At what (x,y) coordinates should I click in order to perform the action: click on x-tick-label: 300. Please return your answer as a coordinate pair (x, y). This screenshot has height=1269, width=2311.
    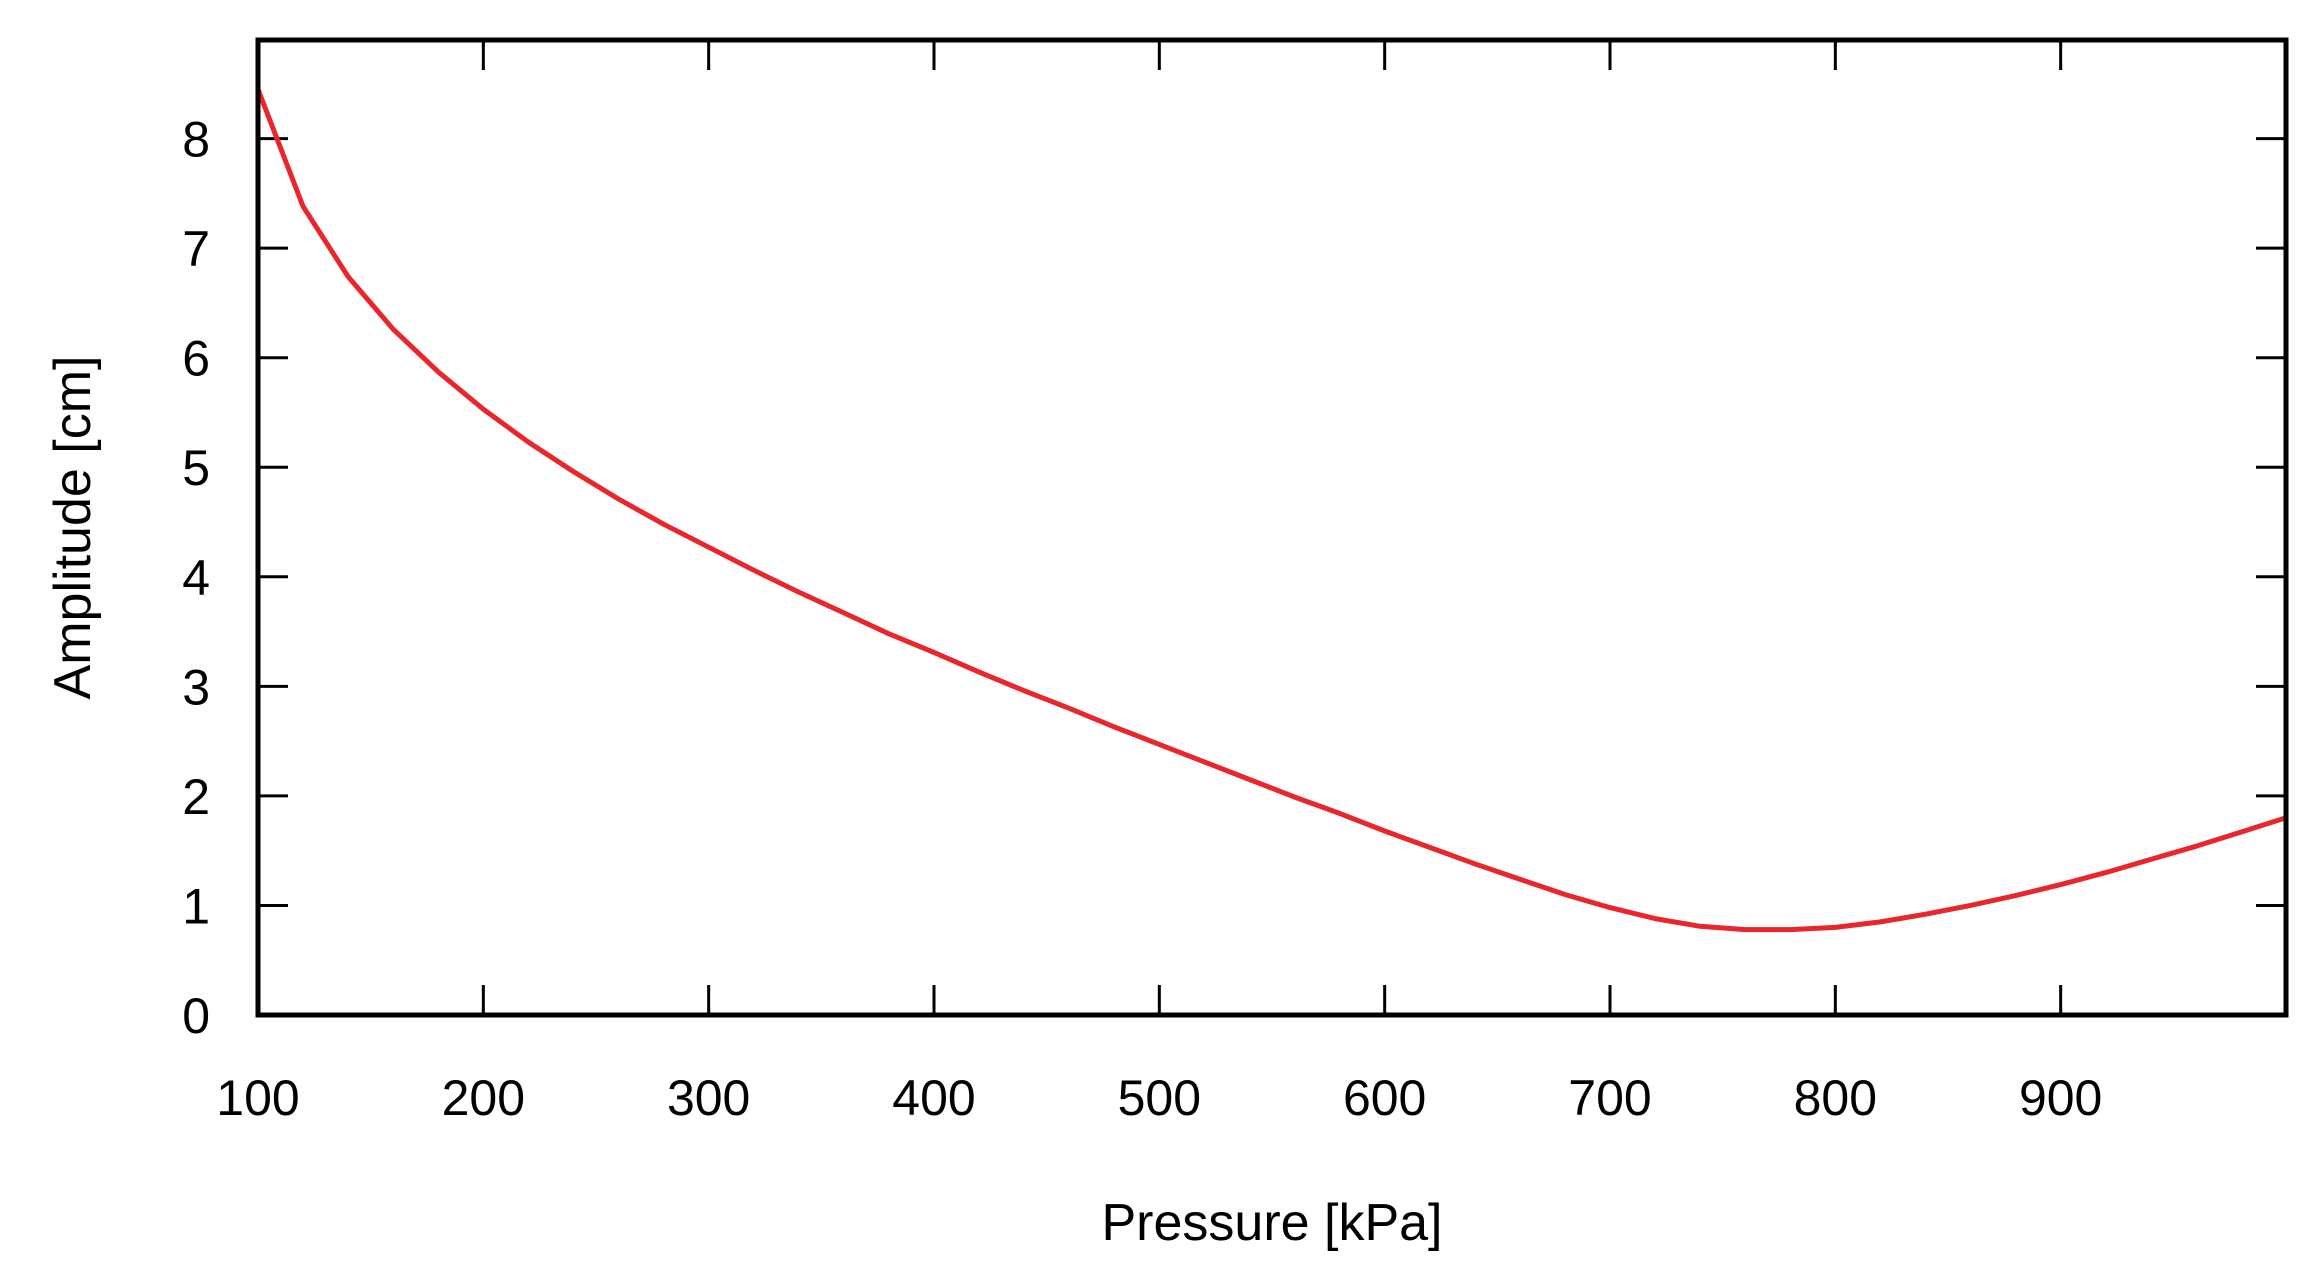
    Looking at the image, I should click on (708, 1098).